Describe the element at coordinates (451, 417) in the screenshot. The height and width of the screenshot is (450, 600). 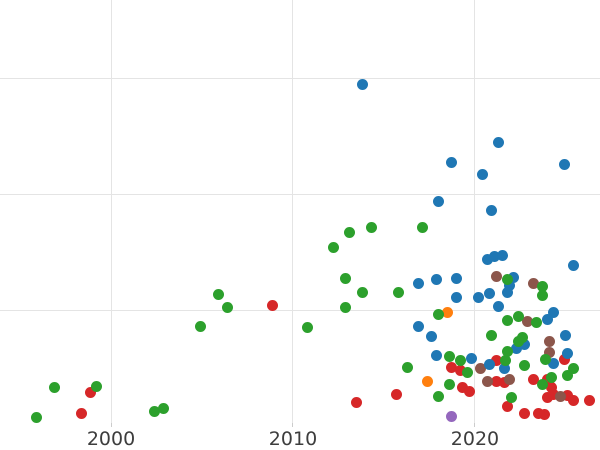
I see `data-point-purple-category` at that location.